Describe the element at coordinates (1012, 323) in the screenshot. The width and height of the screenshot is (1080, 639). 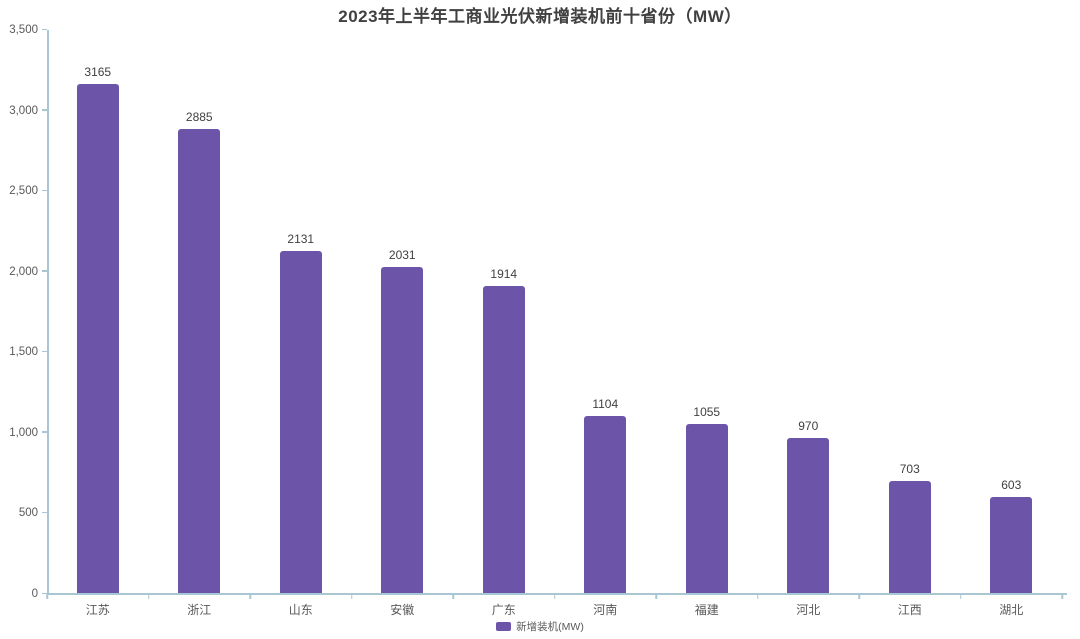
I see `bar-slot: 603 湖北` at that location.